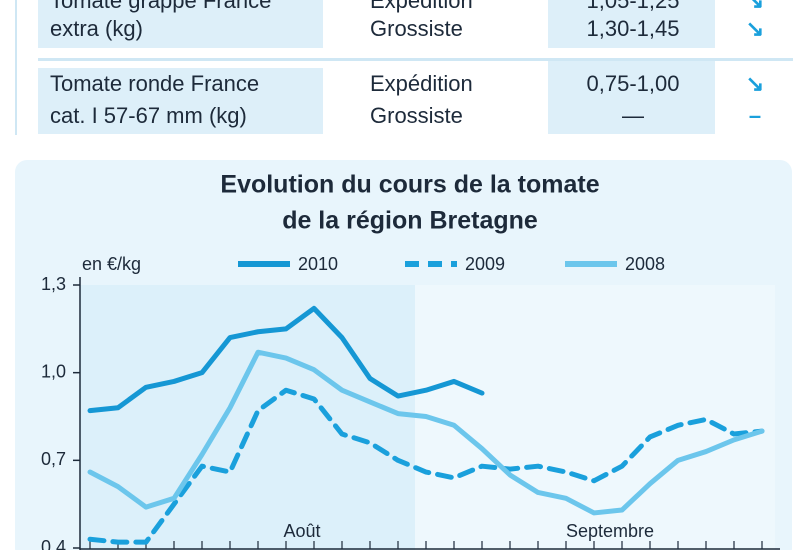 This screenshot has width=800, height=555. What do you see at coordinates (301, 531) in the screenshot?
I see `x-tick-label: Août` at bounding box center [301, 531].